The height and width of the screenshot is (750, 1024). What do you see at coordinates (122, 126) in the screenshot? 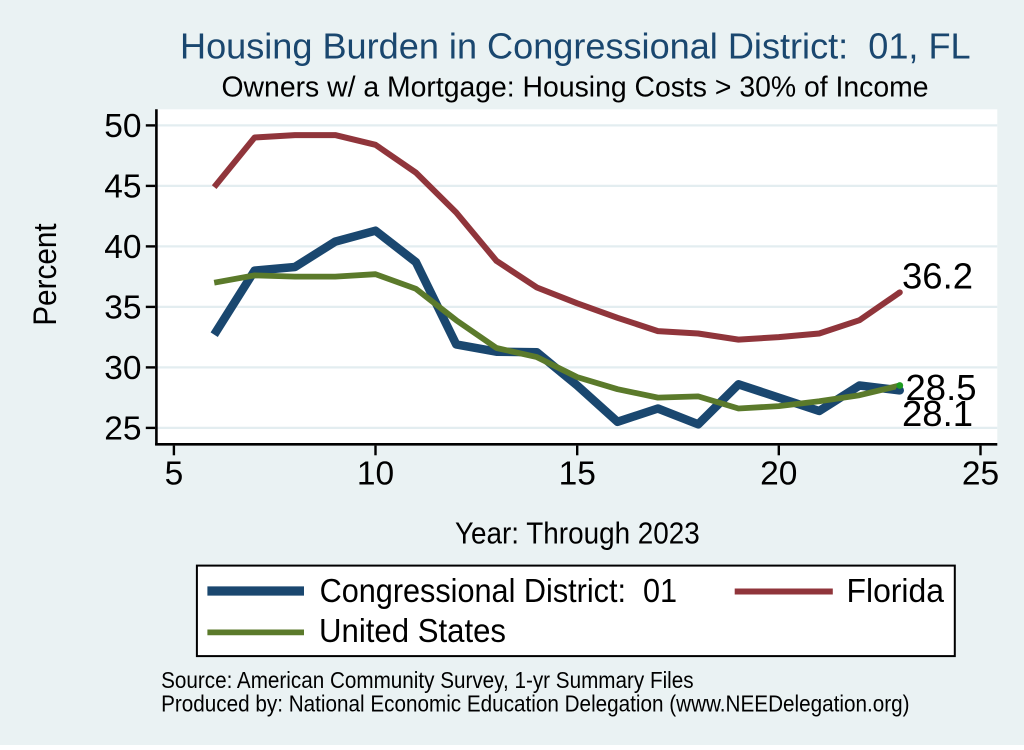
I see `svg-text: 50` at bounding box center [122, 126].